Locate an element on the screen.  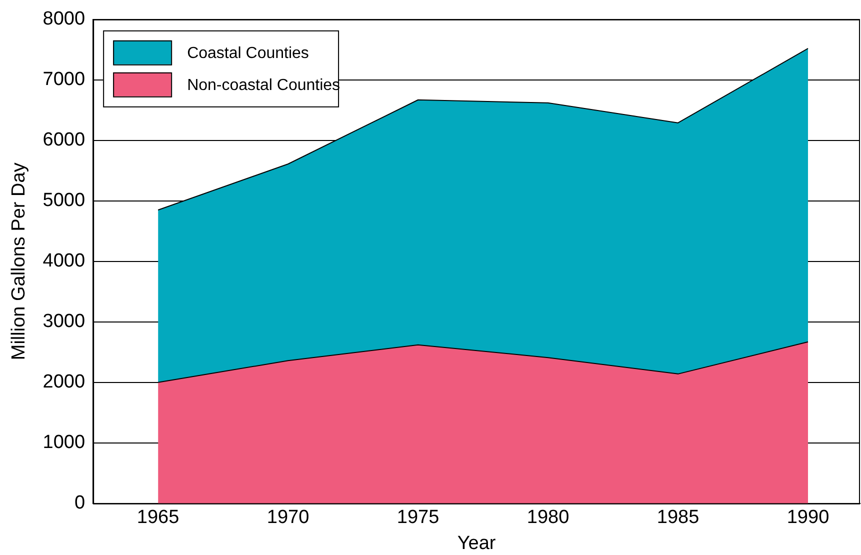
y-tick-label: 8000 is located at coordinates (64, 19).